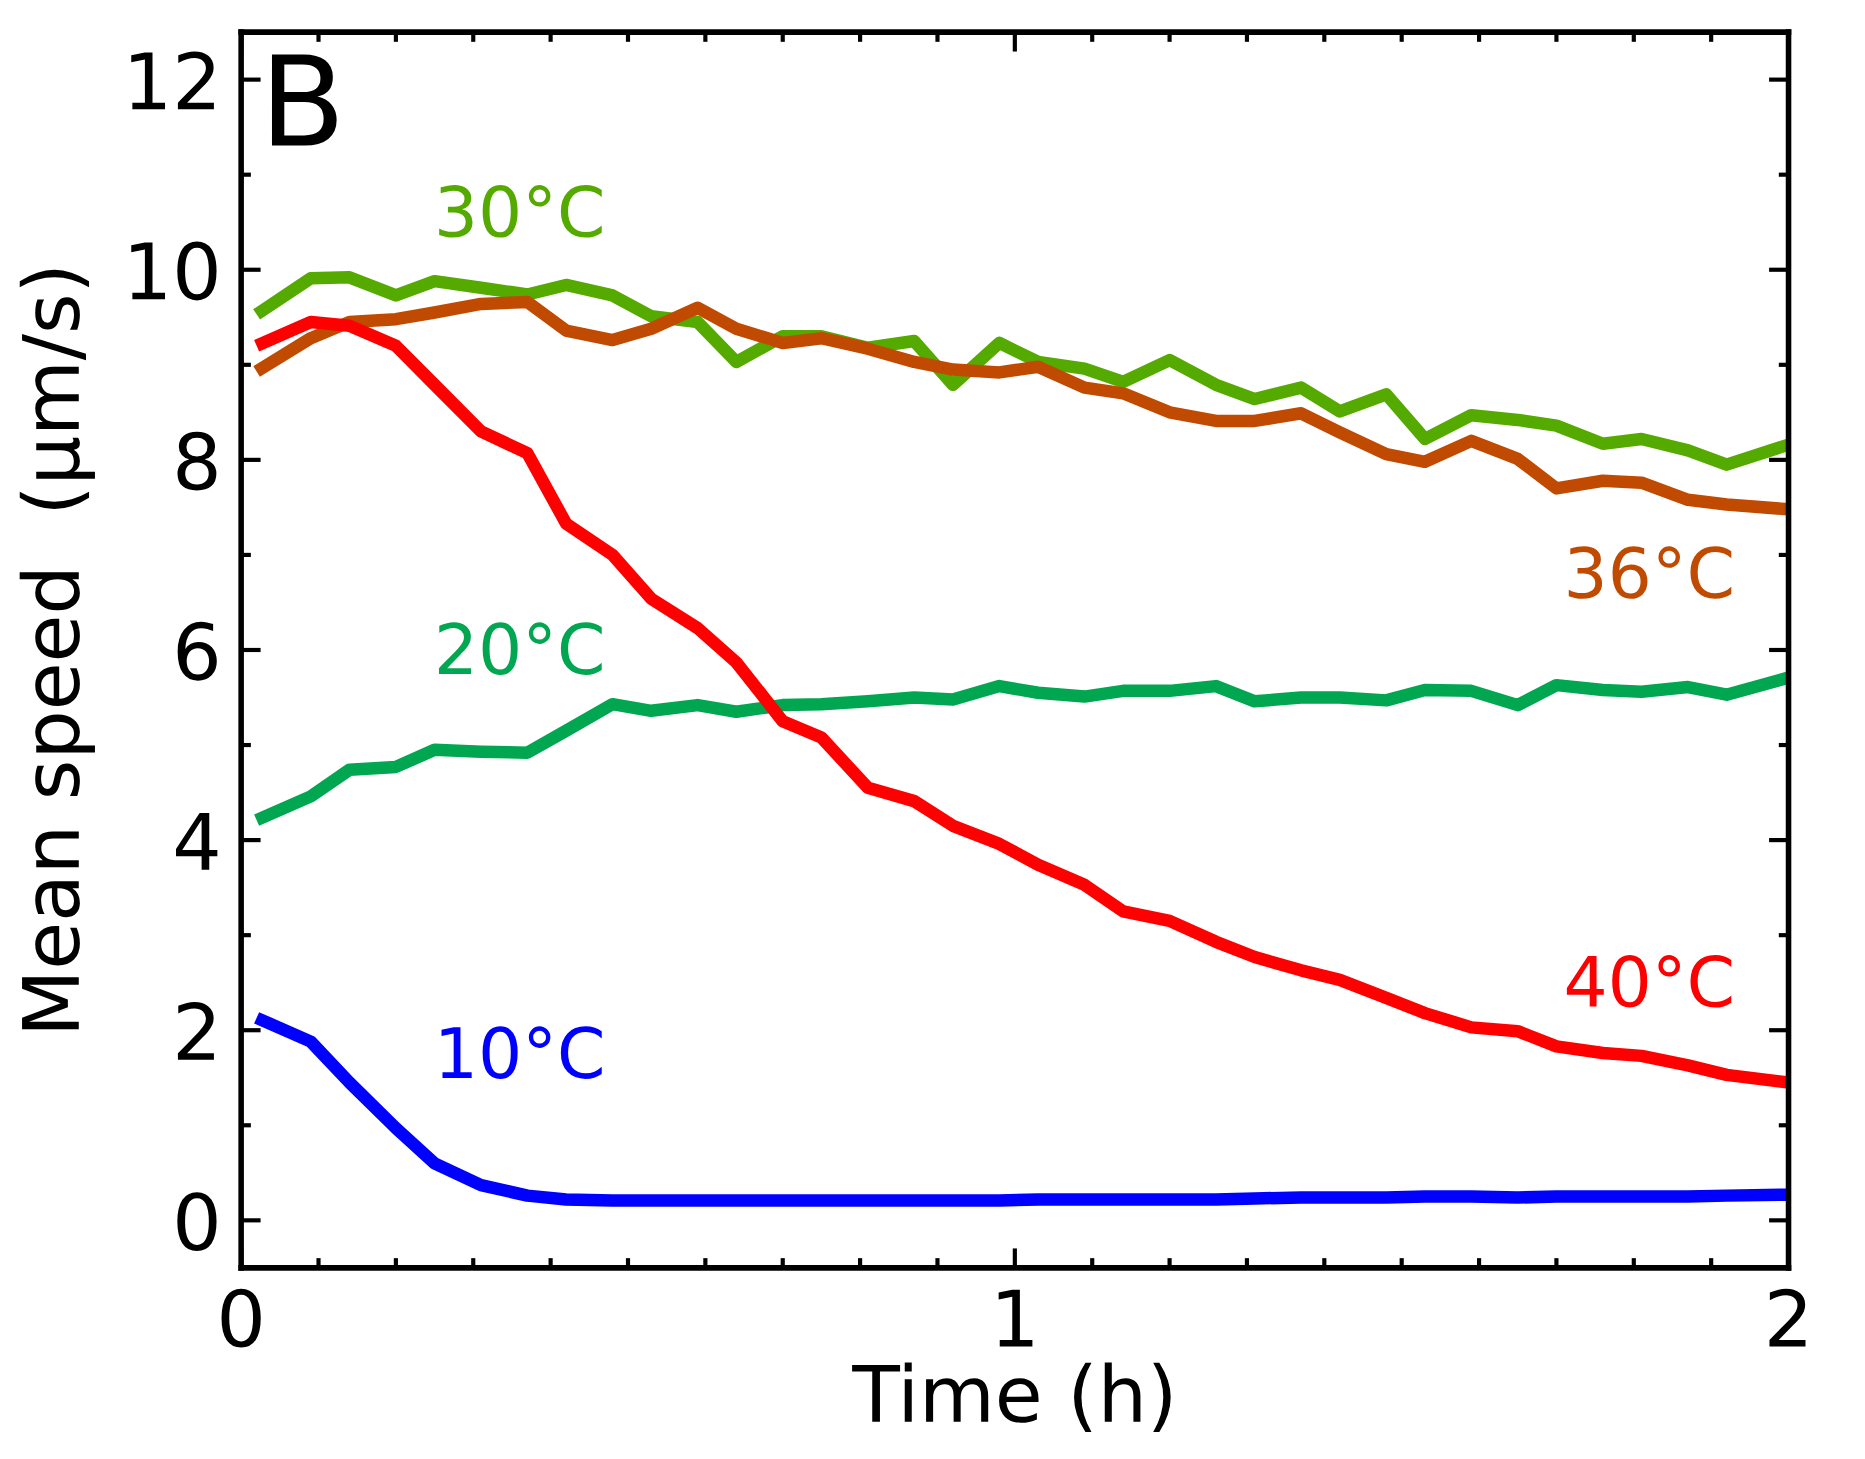 This screenshot has height=1459, width=1865. Describe the element at coordinates (520, 211) in the screenshot. I see `series-label: 30°C` at that location.